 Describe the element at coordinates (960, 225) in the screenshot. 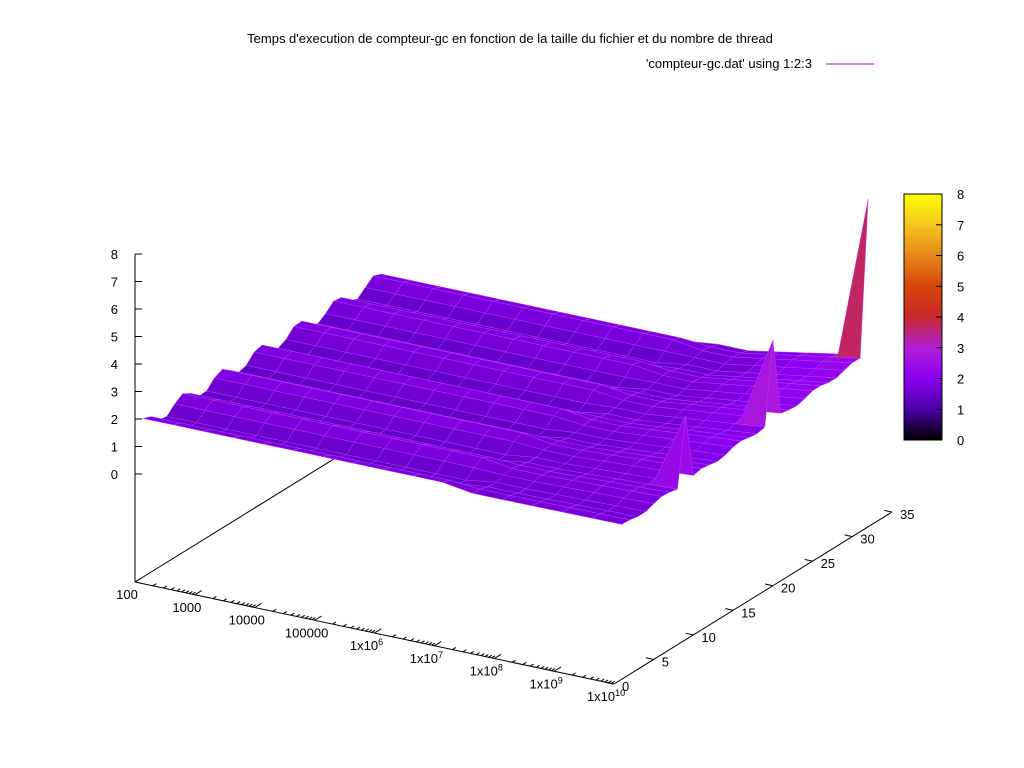

I see `colorbar-tick-label: 7` at that location.